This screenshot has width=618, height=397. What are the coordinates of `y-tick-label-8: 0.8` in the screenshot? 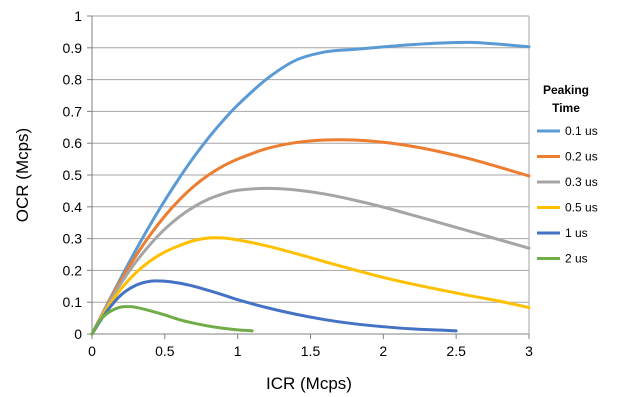 It's located at (73, 80).